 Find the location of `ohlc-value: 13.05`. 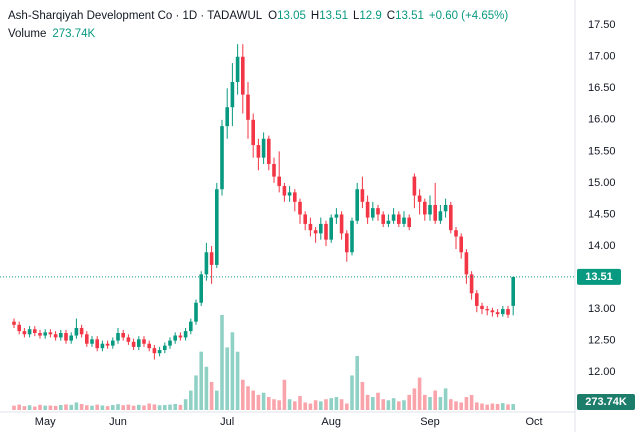

ohlc-value: 13.05 is located at coordinates (291, 16).